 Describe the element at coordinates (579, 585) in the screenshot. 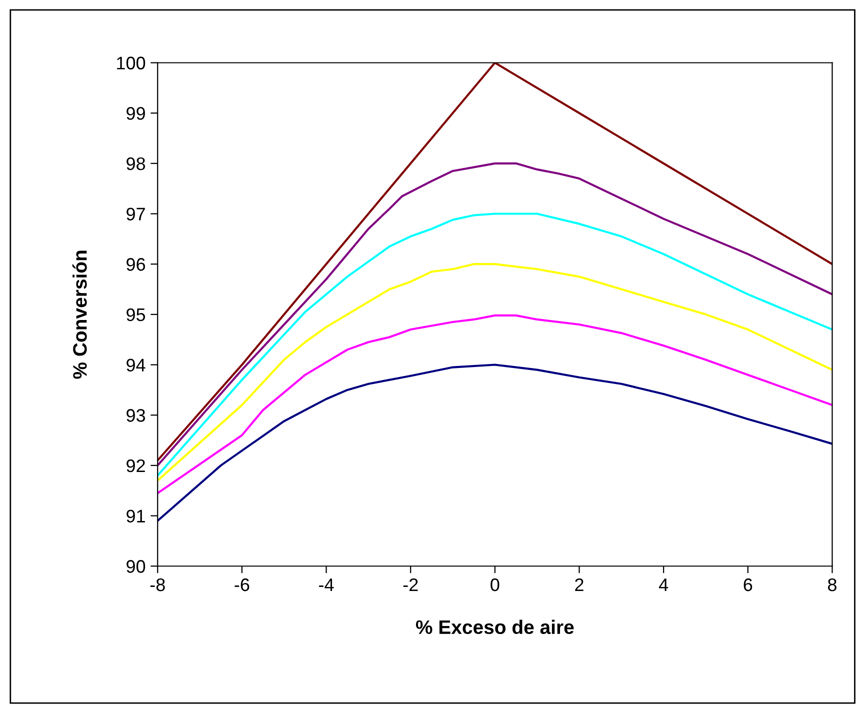

I see `x-tick-label: 2` at that location.